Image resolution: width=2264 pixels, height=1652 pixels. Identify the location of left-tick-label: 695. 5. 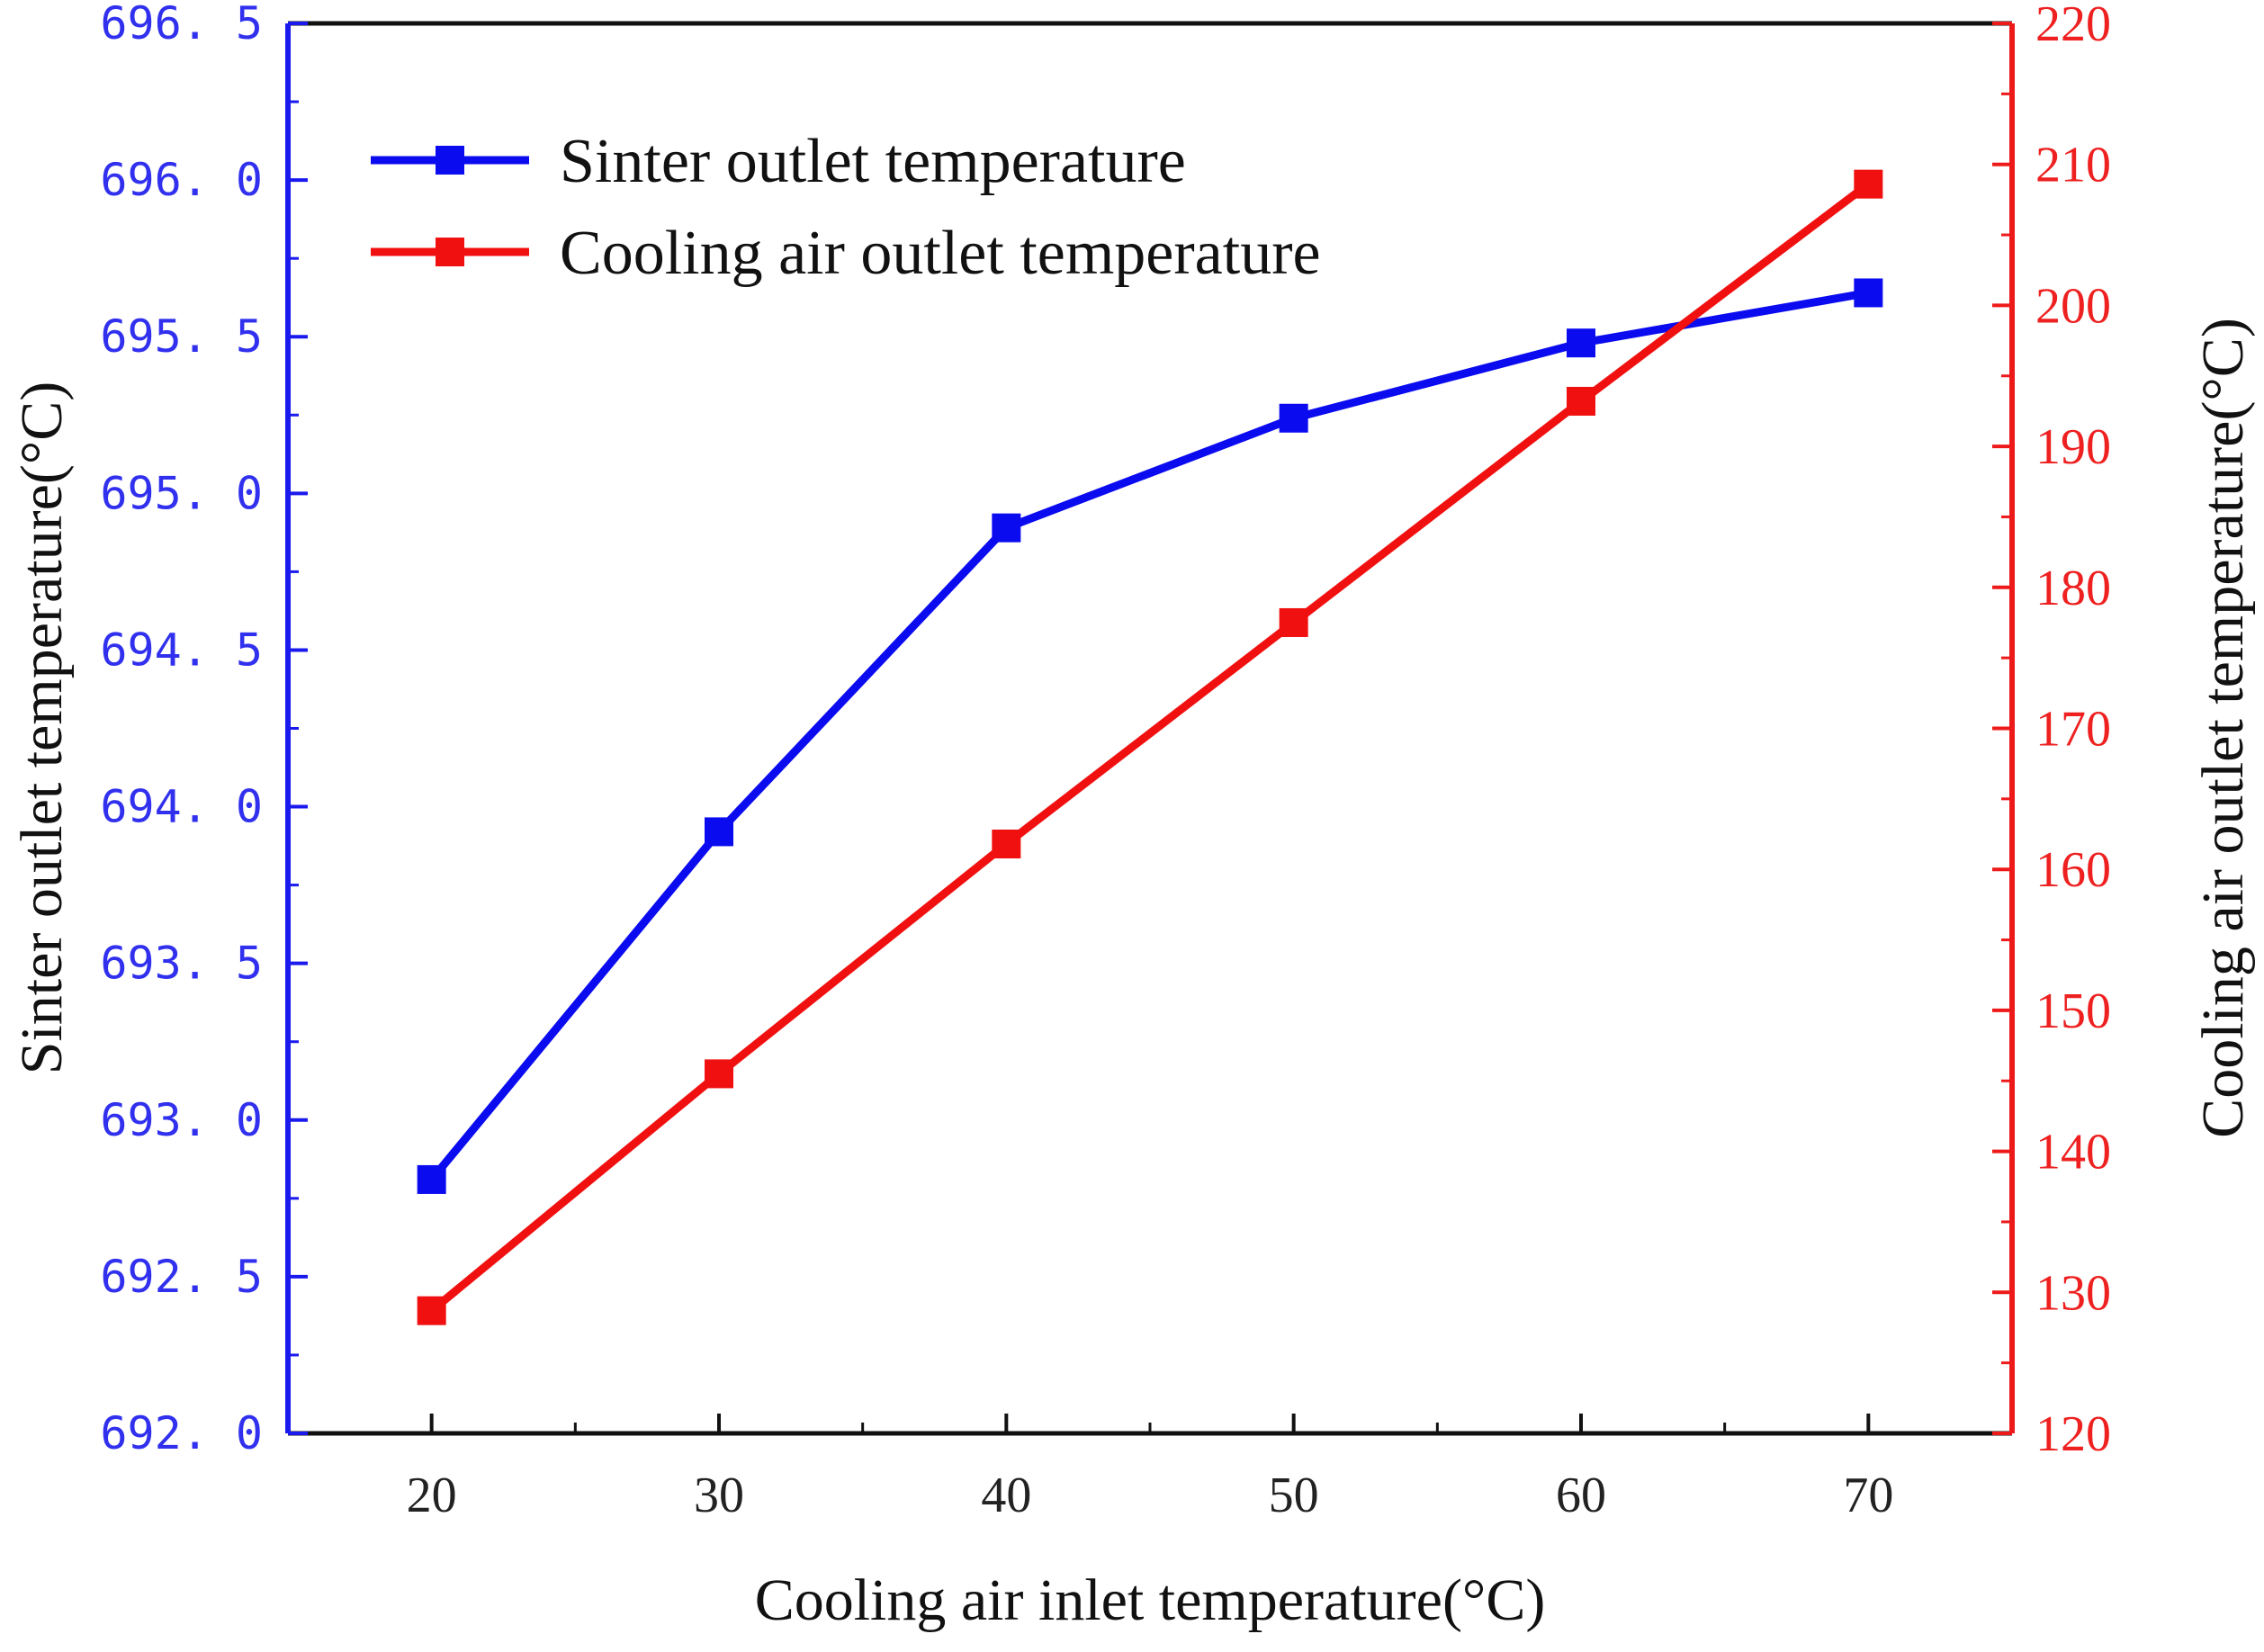
(181, 336).